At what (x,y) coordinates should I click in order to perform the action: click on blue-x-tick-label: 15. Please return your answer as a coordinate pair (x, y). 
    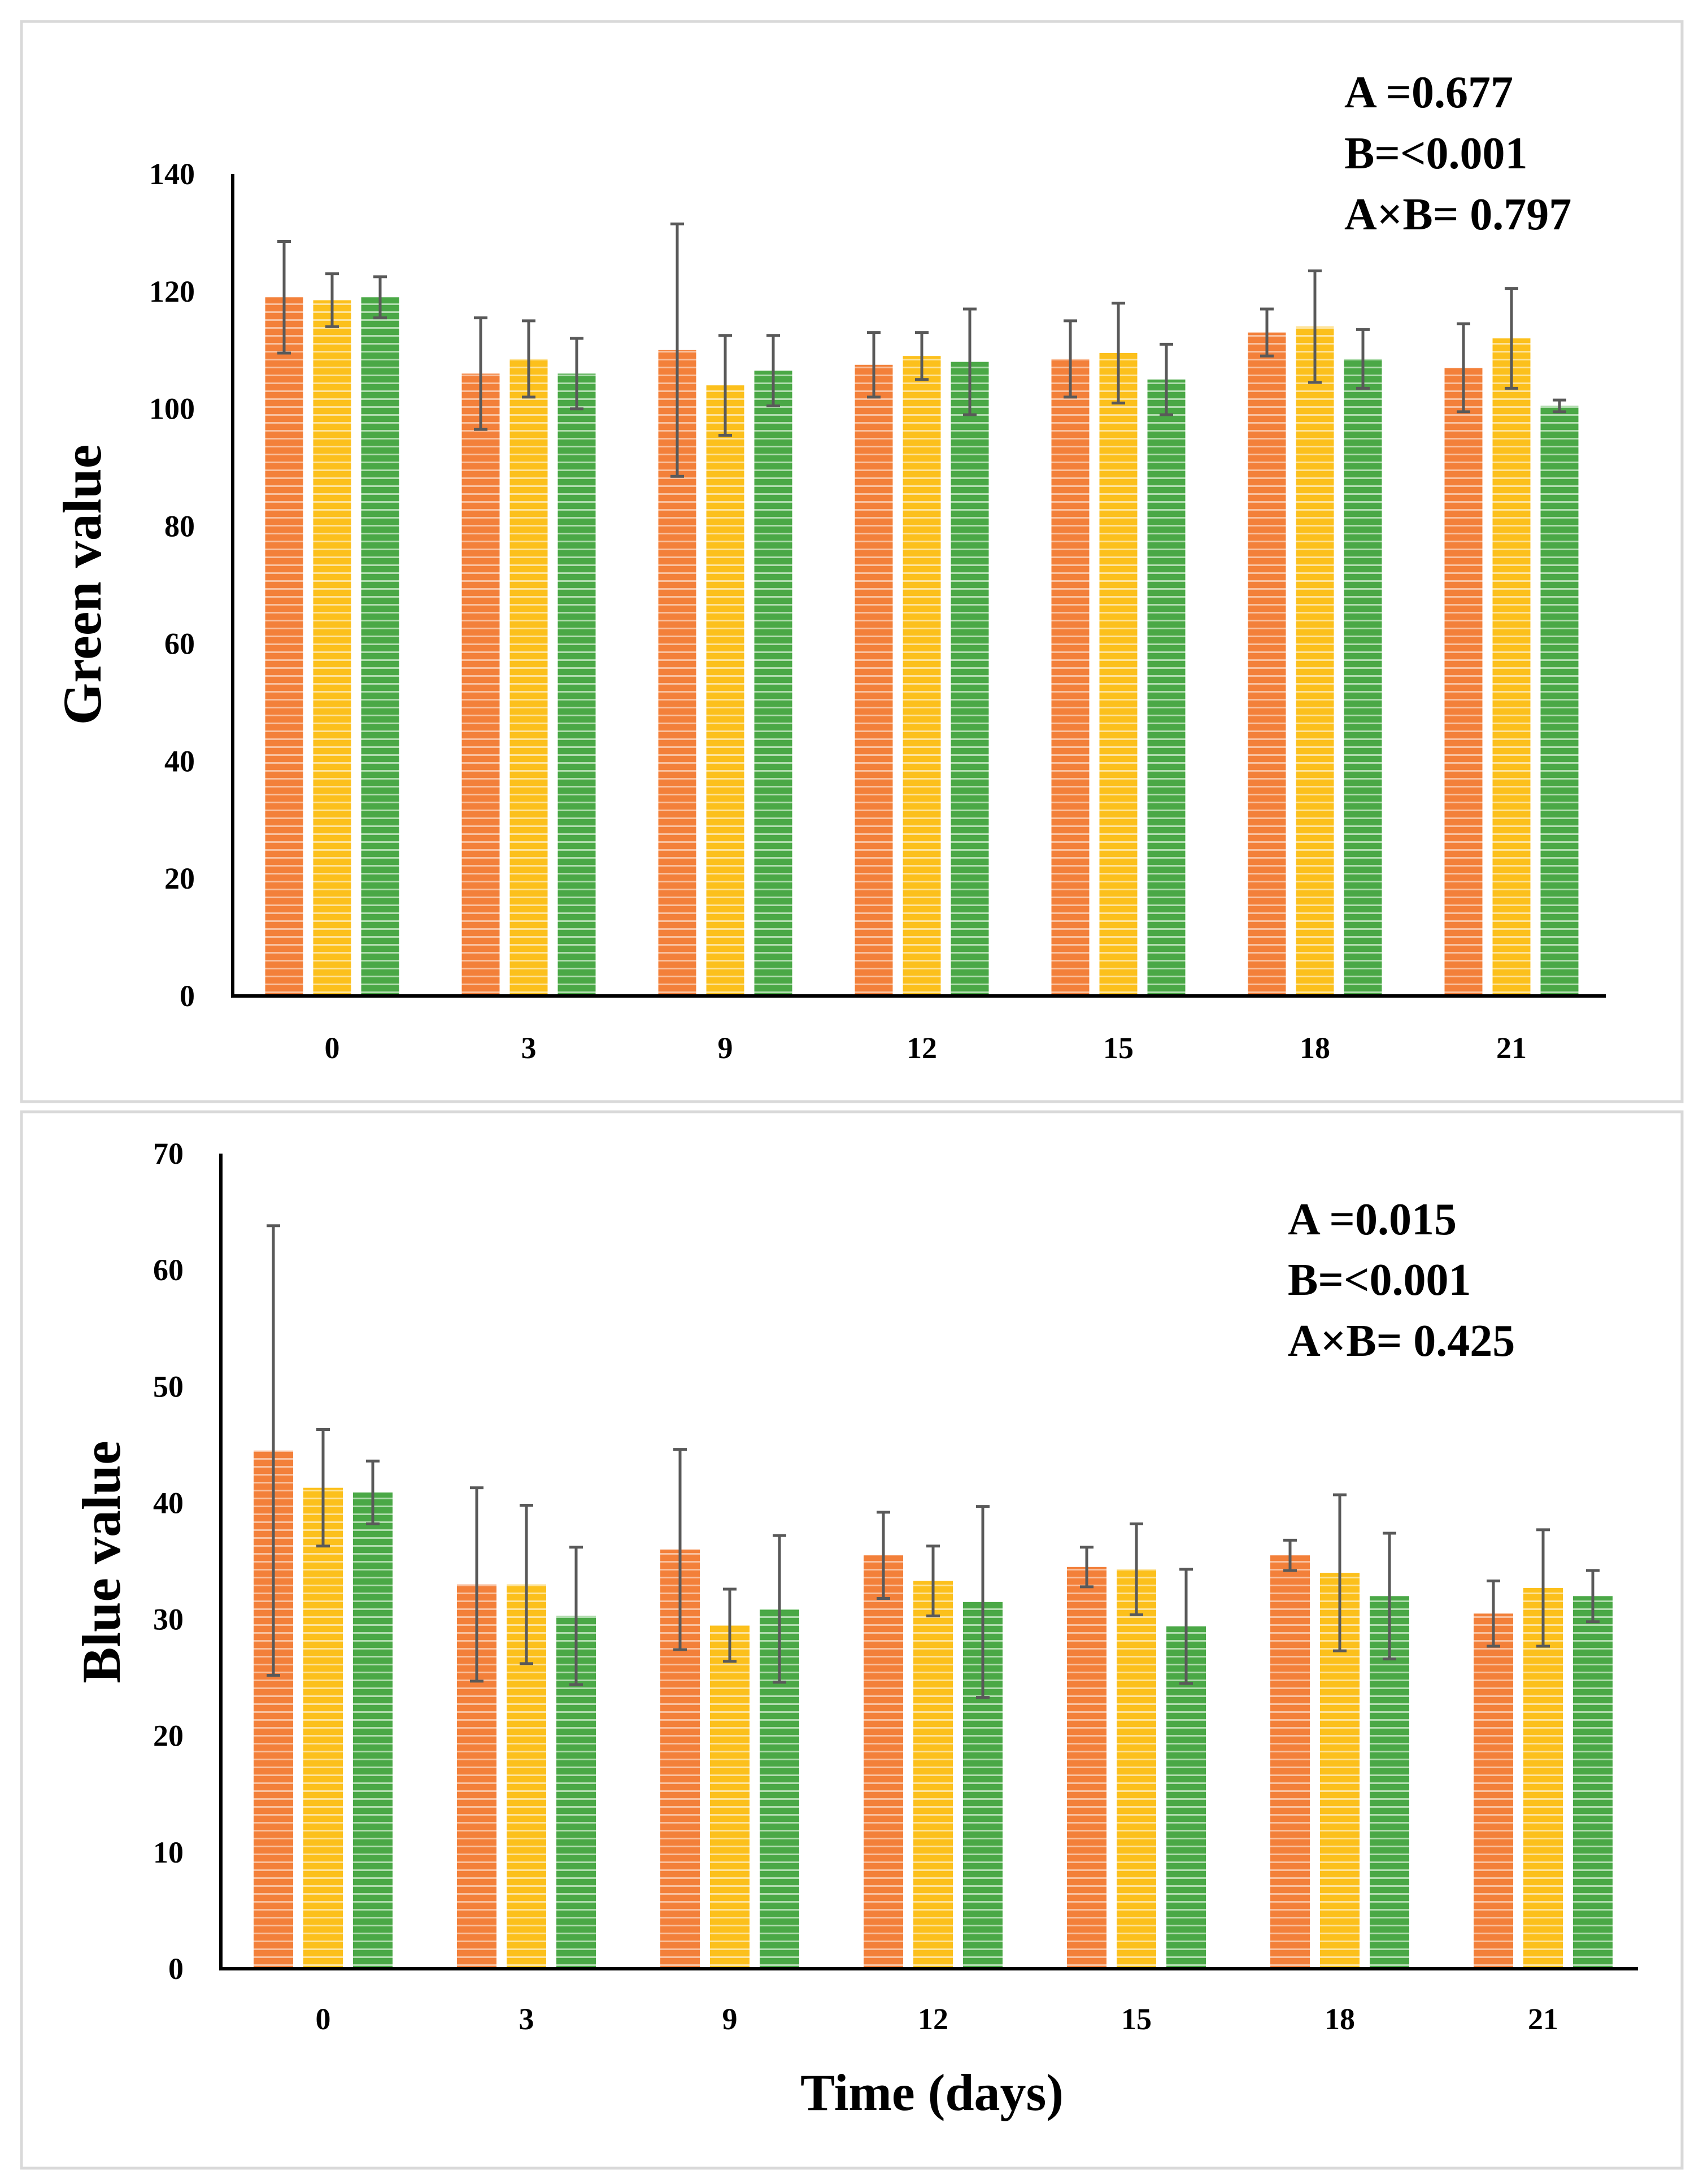
    Looking at the image, I should click on (1136, 2019).